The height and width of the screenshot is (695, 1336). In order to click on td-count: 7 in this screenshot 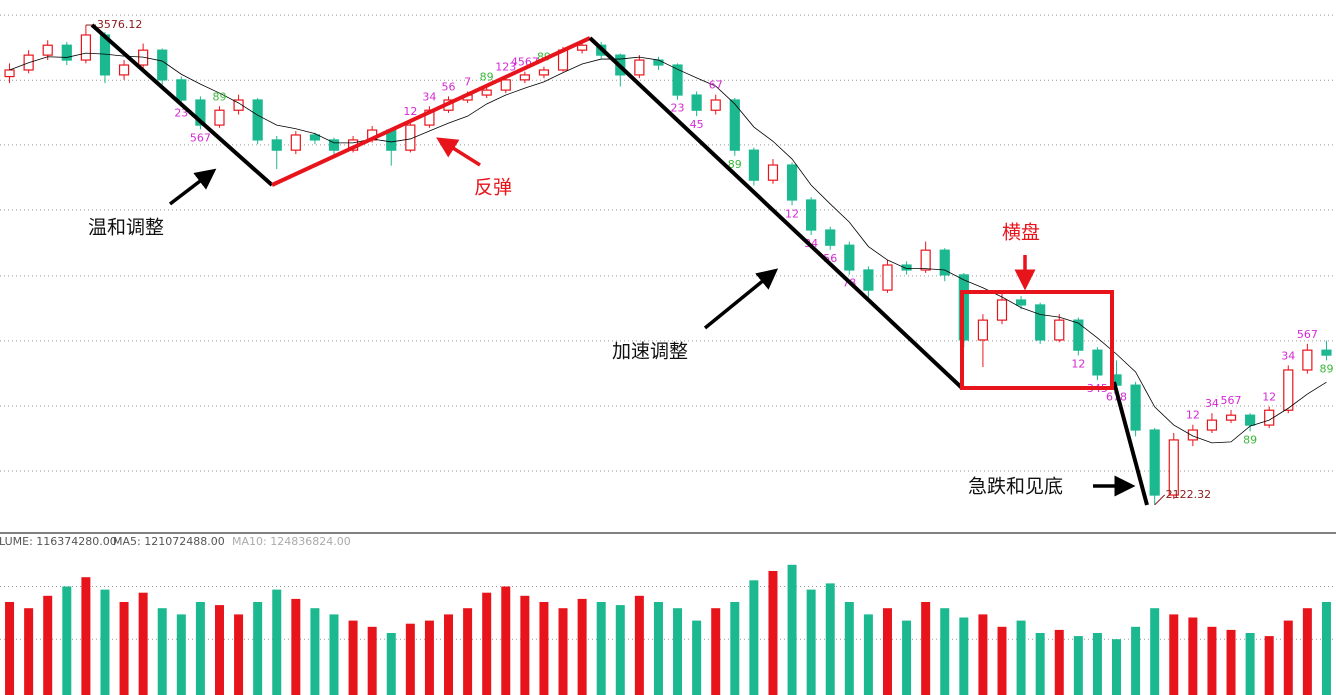, I will do `click(467, 81)`.